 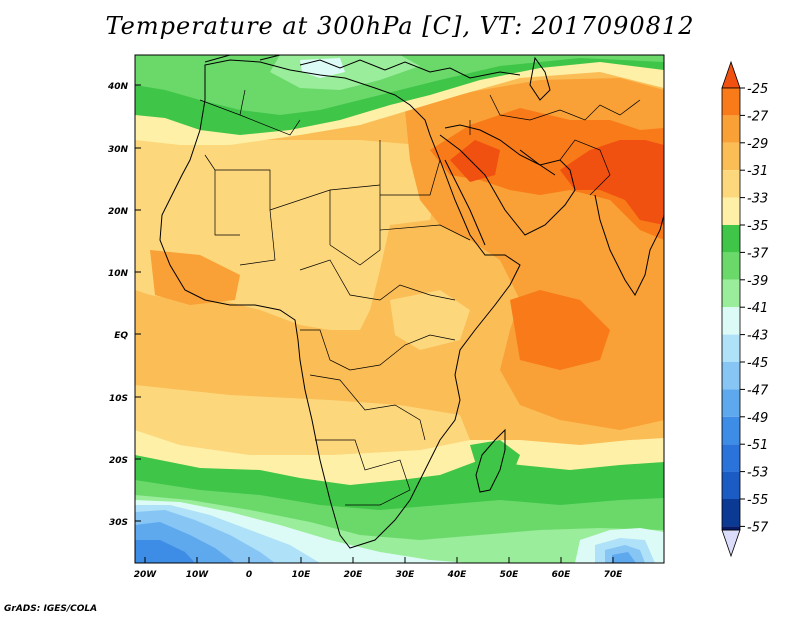 I want to click on madagascar-coastline, so click(x=490, y=460).